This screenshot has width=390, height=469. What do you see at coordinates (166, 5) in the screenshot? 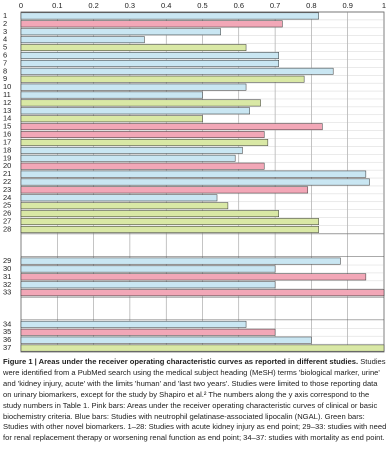
I see `x-tick-label: 0.4` at bounding box center [166, 5].